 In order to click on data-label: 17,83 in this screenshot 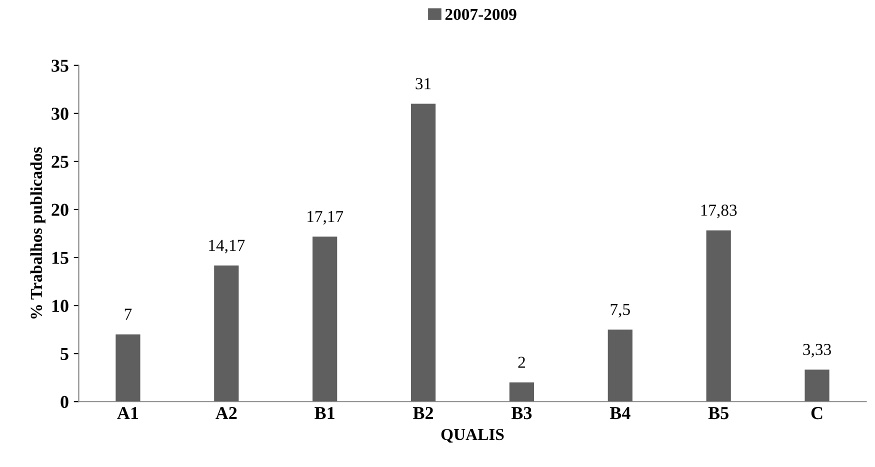, I will do `click(719, 211)`.